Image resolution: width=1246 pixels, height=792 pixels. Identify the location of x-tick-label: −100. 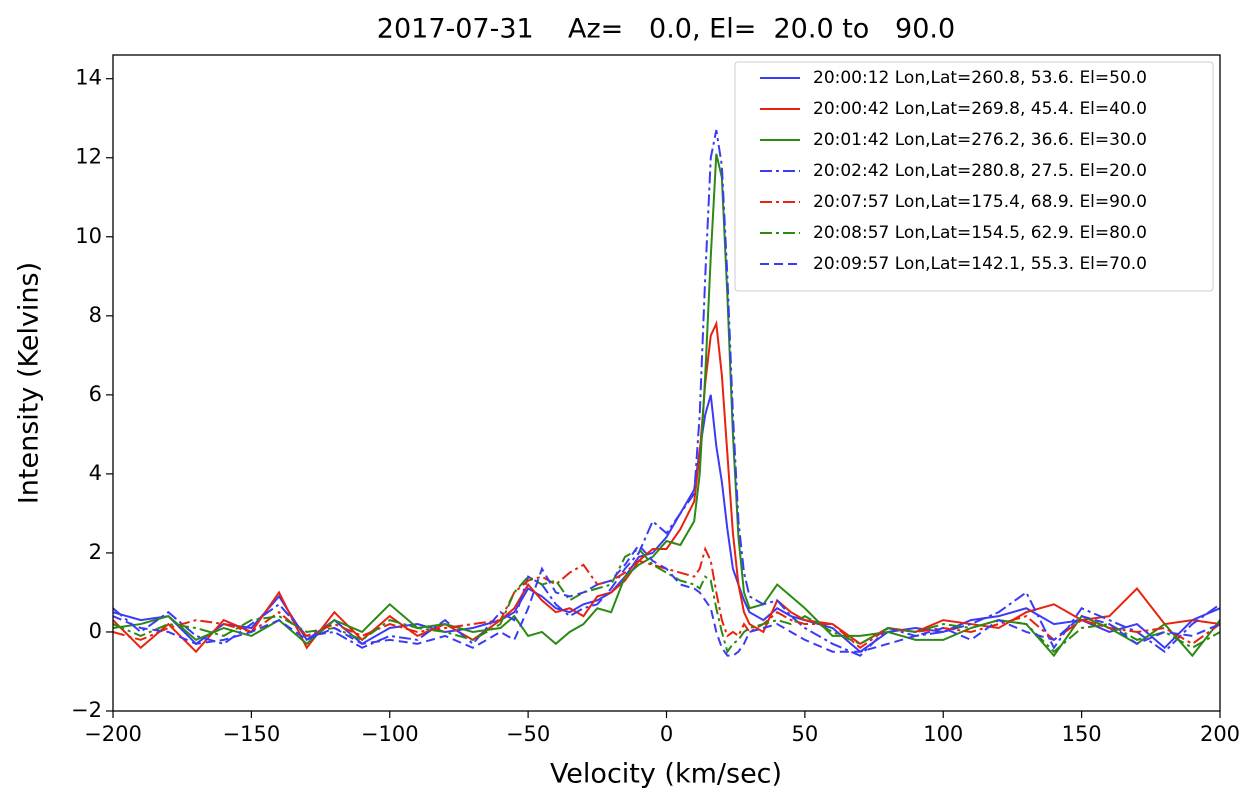
(390, 734).